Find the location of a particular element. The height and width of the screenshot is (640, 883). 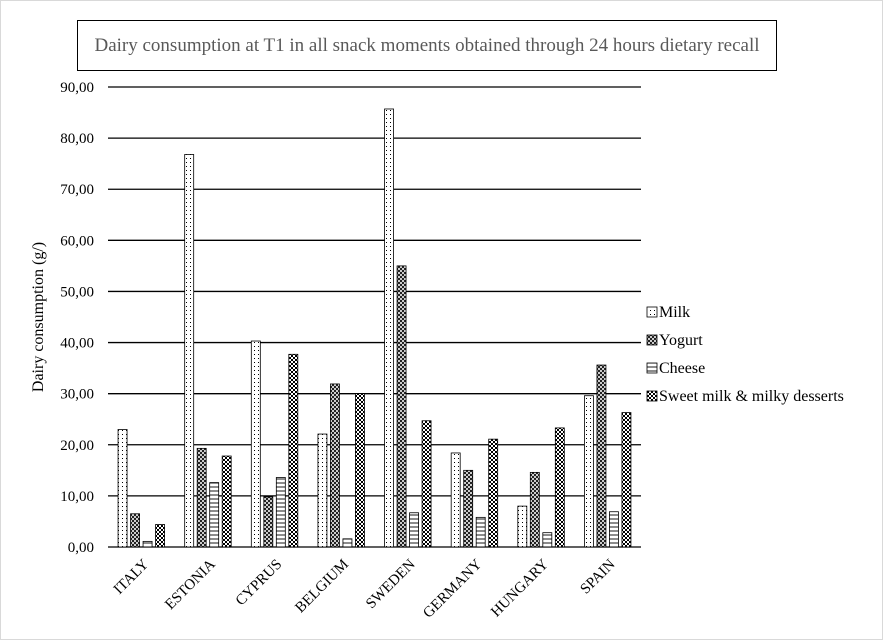

bar-germany-cheese is located at coordinates (480, 532).